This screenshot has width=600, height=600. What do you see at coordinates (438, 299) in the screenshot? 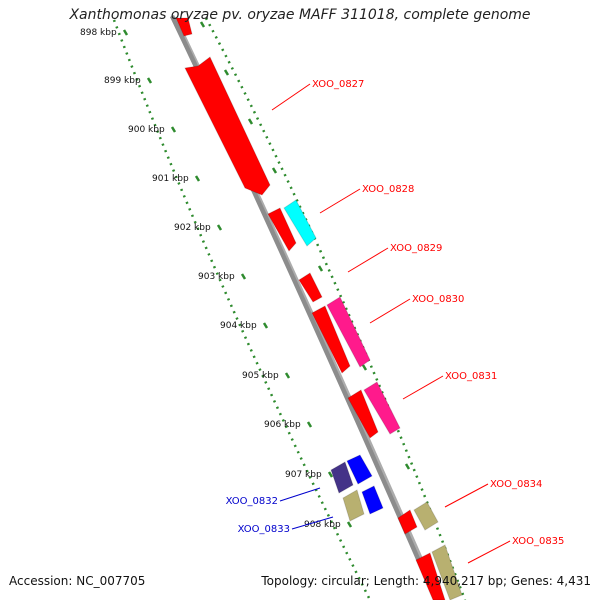
I see `gene-label-xoo_0830: XOO_0830` at bounding box center [438, 299].